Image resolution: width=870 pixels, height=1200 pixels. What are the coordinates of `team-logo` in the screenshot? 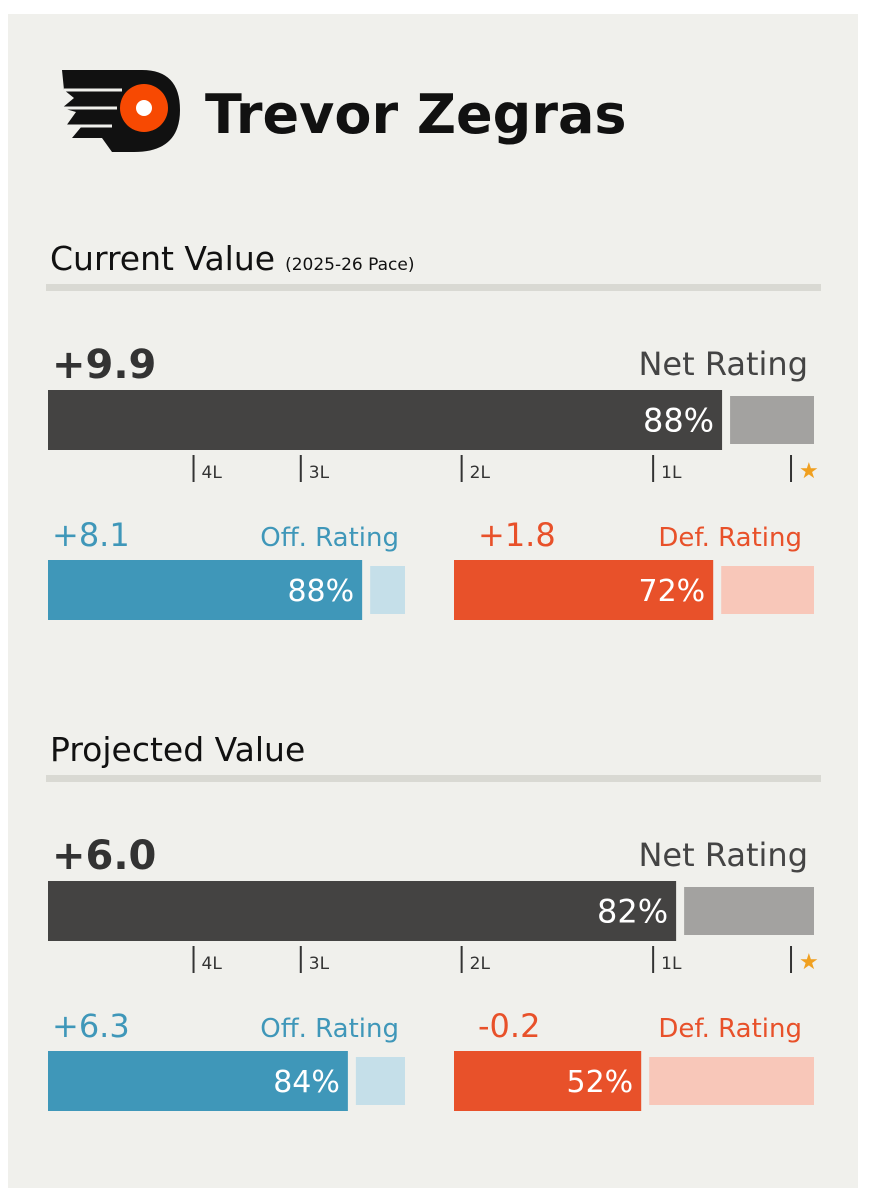 It's located at (121, 111).